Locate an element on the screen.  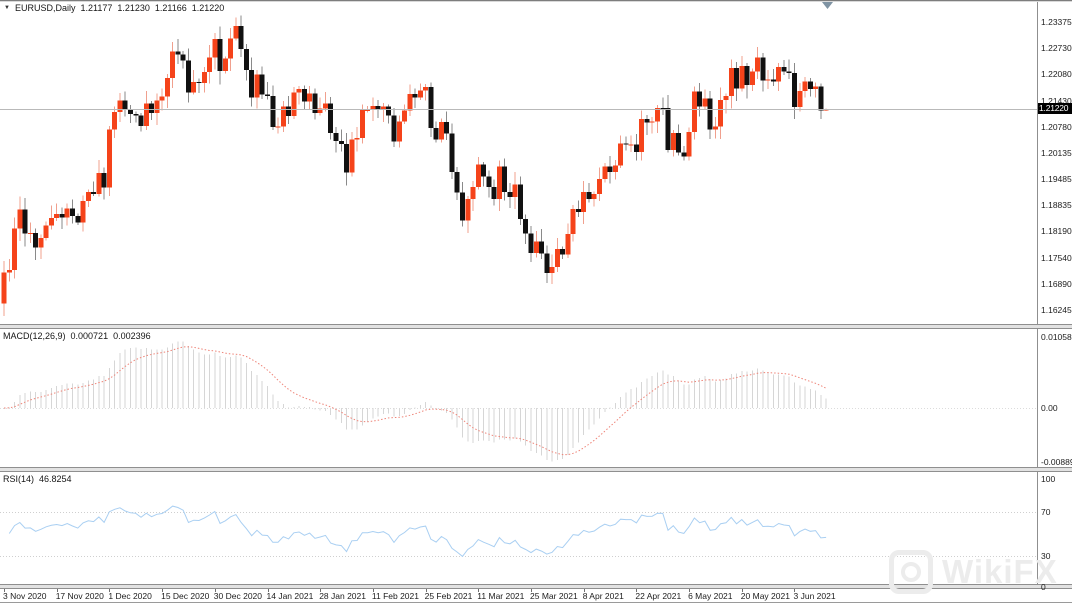
rsi-panel is located at coordinates (518, 531).